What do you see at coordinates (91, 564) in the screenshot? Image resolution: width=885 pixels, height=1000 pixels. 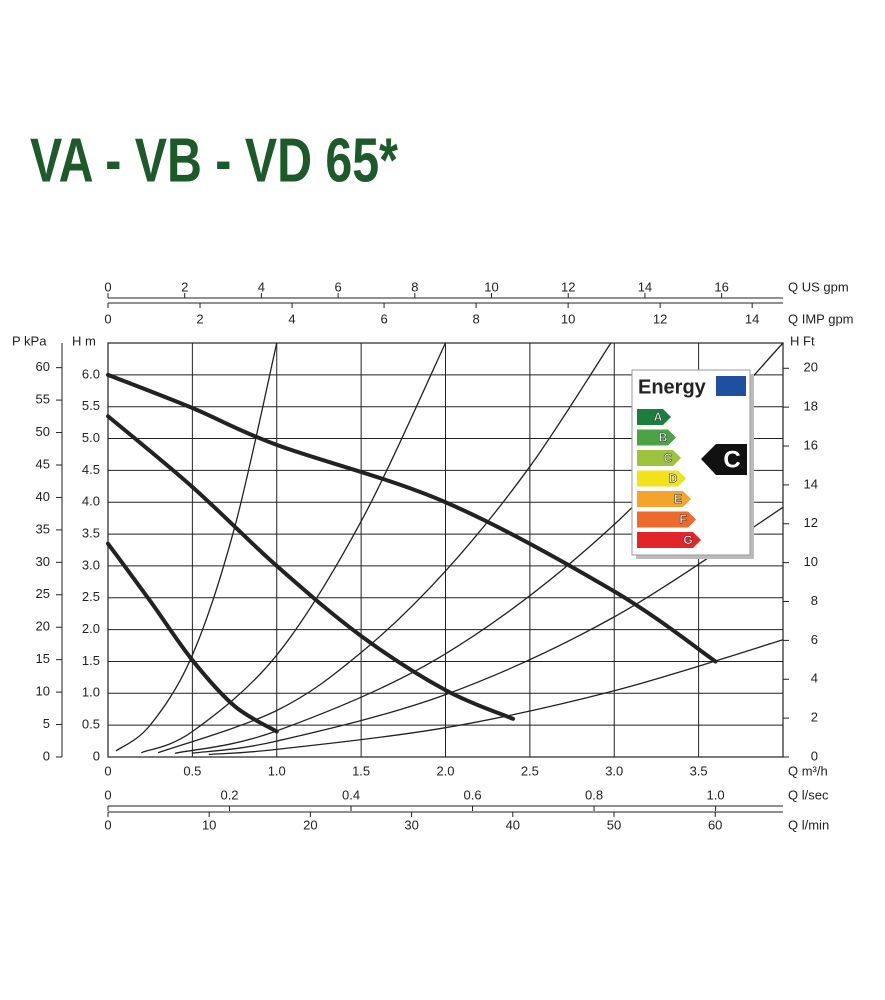 I see `y-tick-label: 3.0` at bounding box center [91, 564].